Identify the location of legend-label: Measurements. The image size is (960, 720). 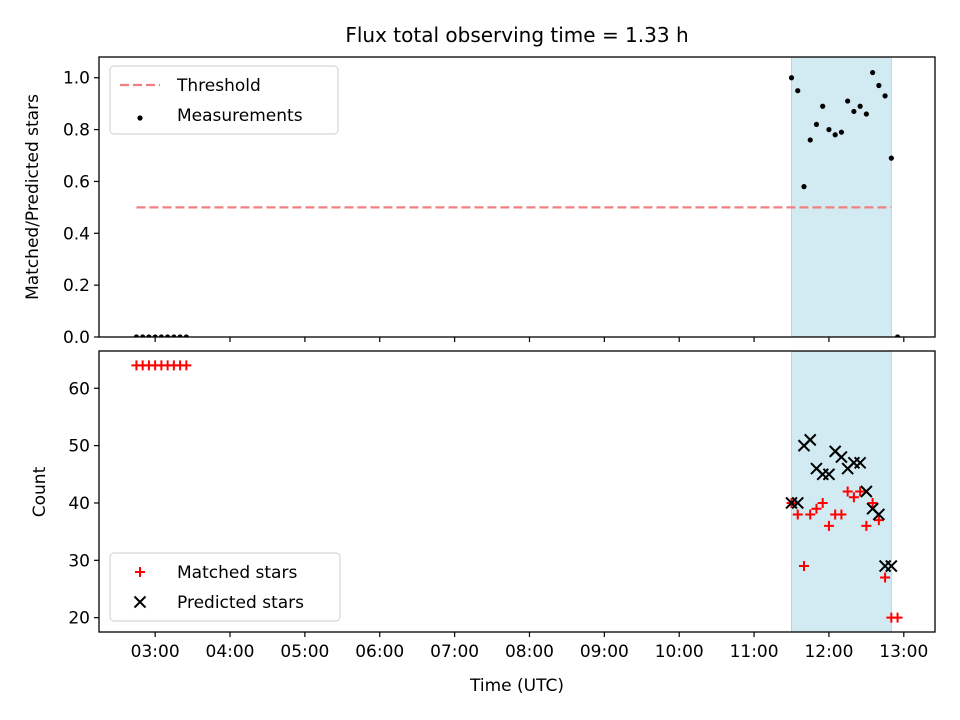
(240, 116).